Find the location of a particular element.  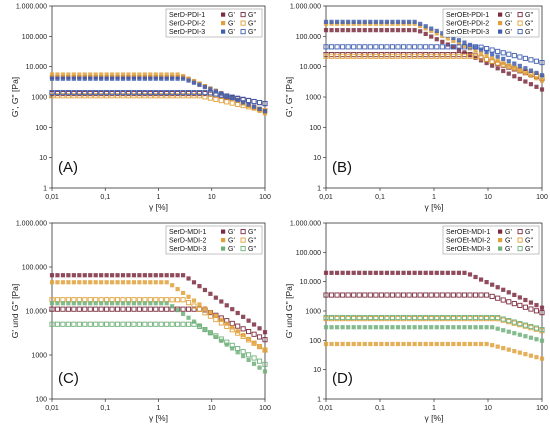

legend-series-name: SerOEt-MDI-1 is located at coordinates (468, 232).